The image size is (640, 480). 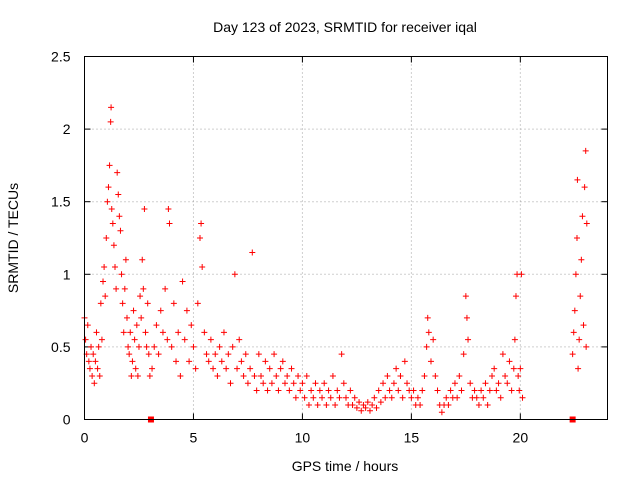 I want to click on y-tick-label: 0, so click(x=67, y=420).